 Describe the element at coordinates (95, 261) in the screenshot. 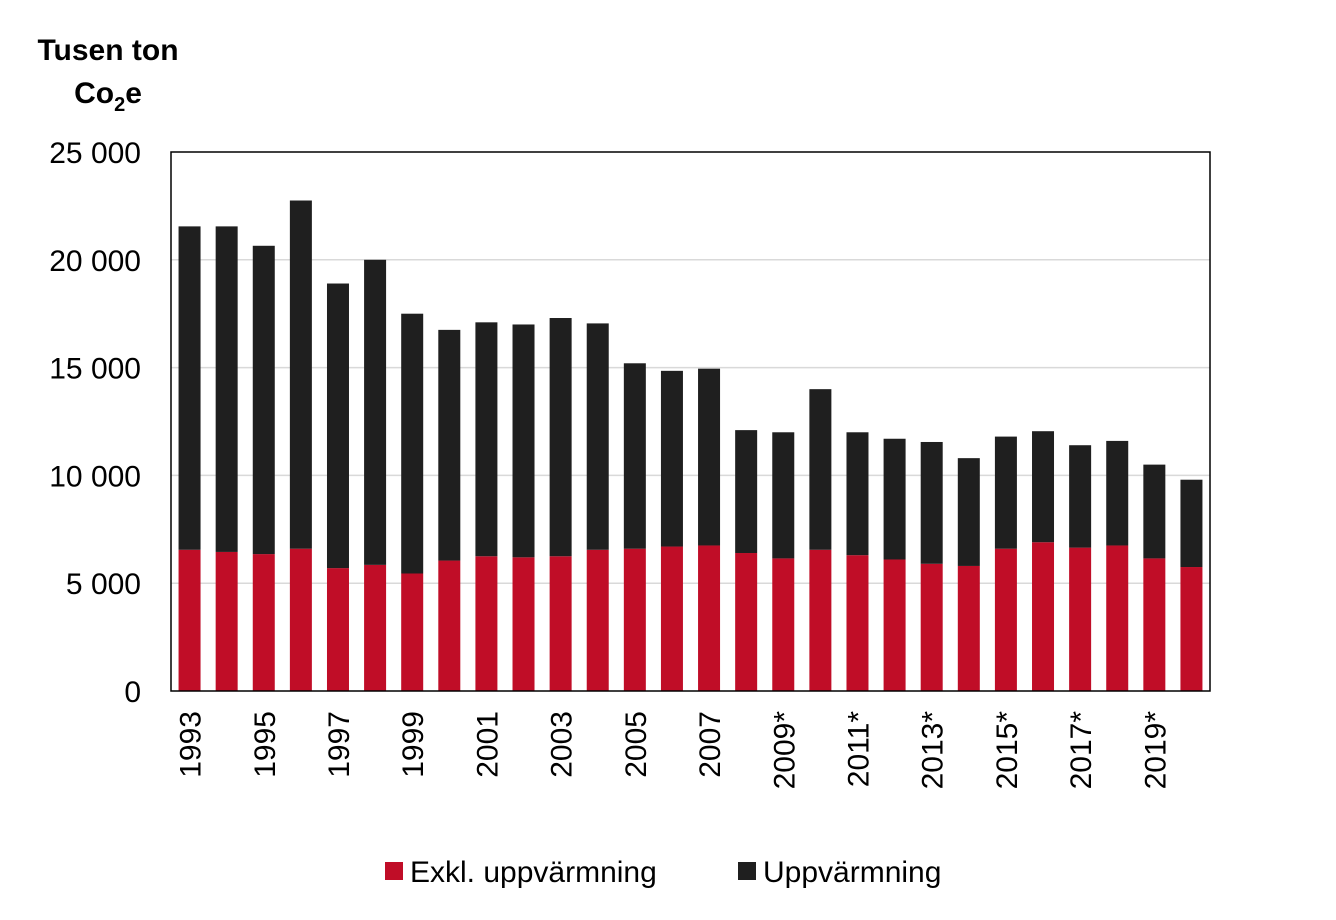

I see `y-tick-label: 20 000` at that location.